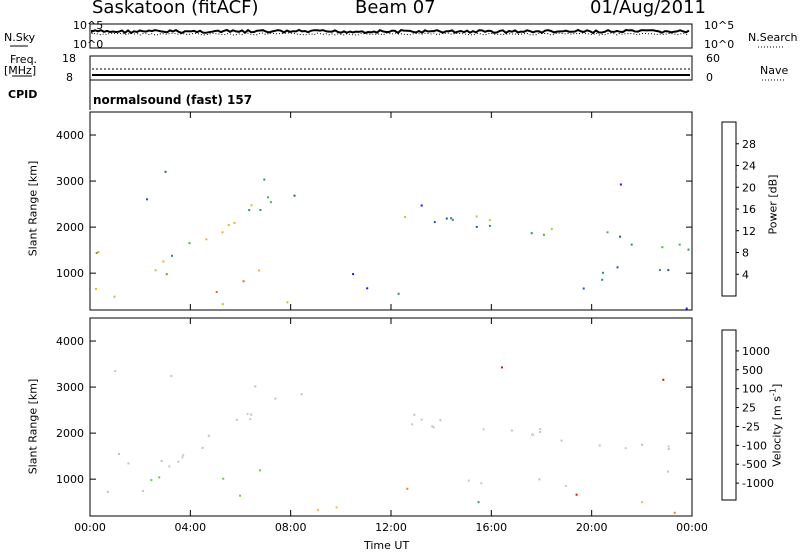  Describe the element at coordinates (391, 36) in the screenshot. I see `noise-panel-frame` at that location.